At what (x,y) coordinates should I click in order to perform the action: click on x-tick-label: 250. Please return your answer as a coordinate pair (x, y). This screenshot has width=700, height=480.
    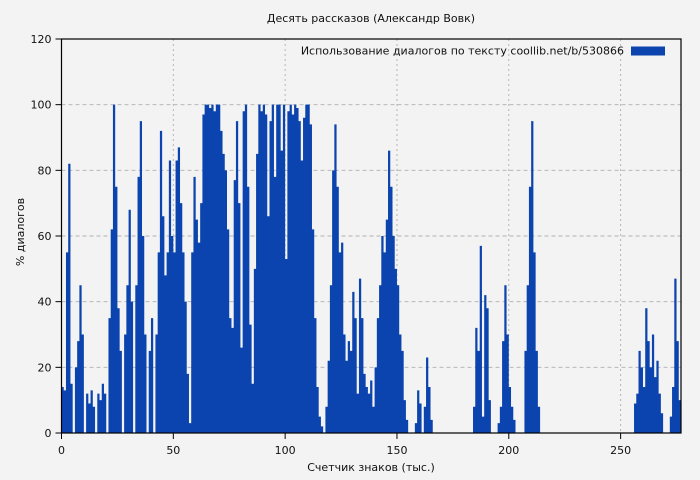
    Looking at the image, I should click on (620, 450).